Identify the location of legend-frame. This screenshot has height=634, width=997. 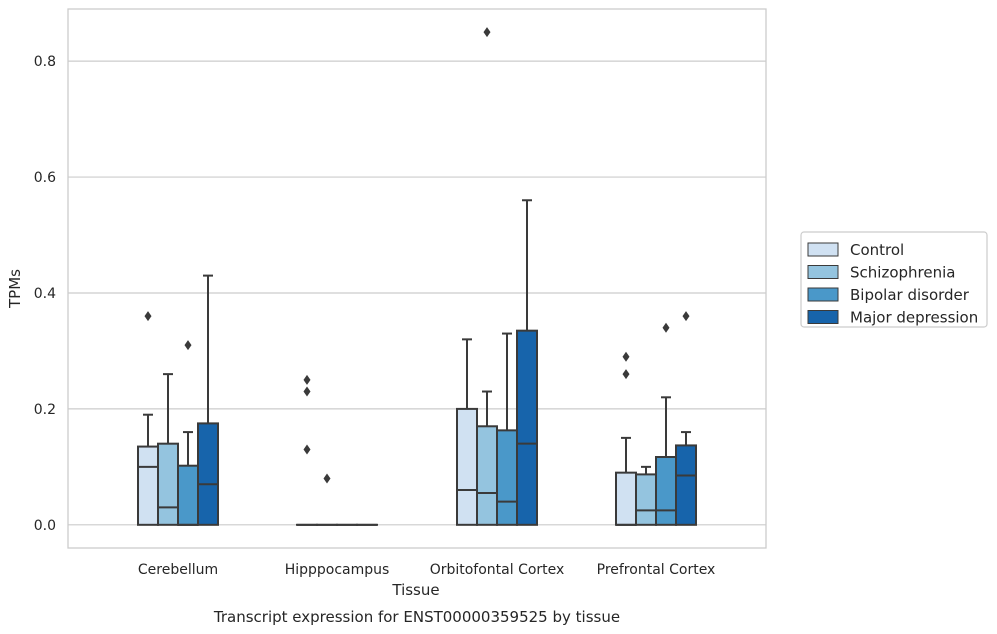
(894, 279).